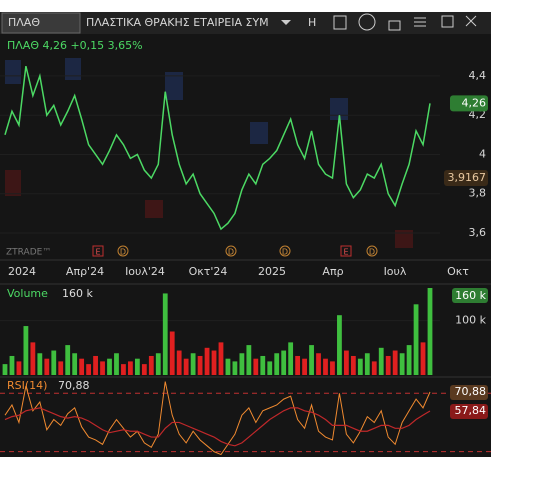 The image size is (543, 481). I want to click on y-tick-label: 3,6, so click(478, 232).